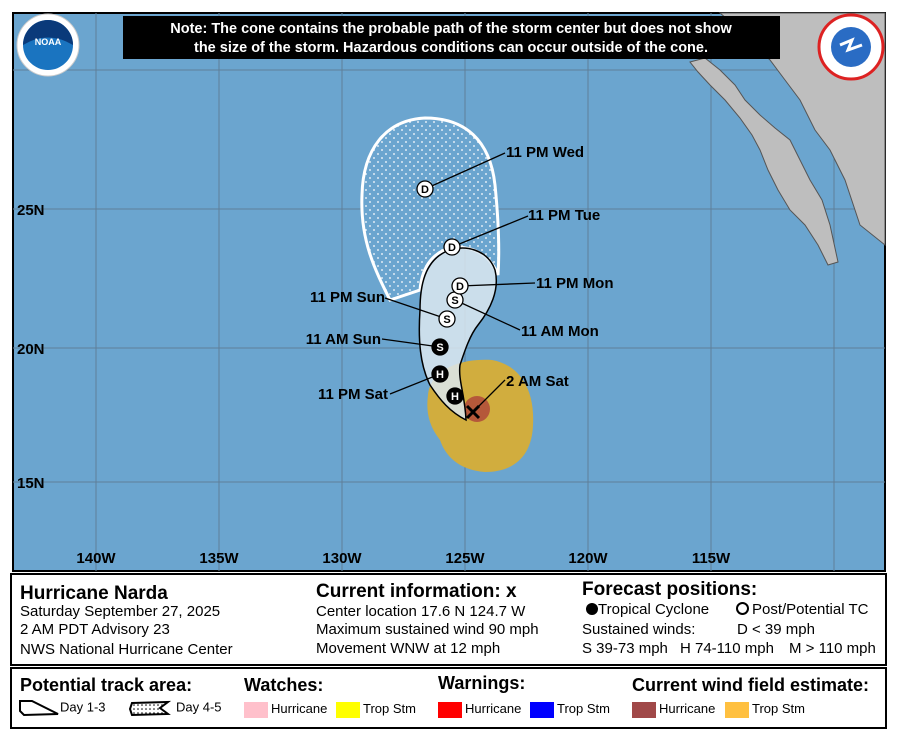 Image resolution: width=897 pixels, height=736 pixels. What do you see at coordinates (48, 42) in the screenshot?
I see `svg-text: NOAA` at bounding box center [48, 42].